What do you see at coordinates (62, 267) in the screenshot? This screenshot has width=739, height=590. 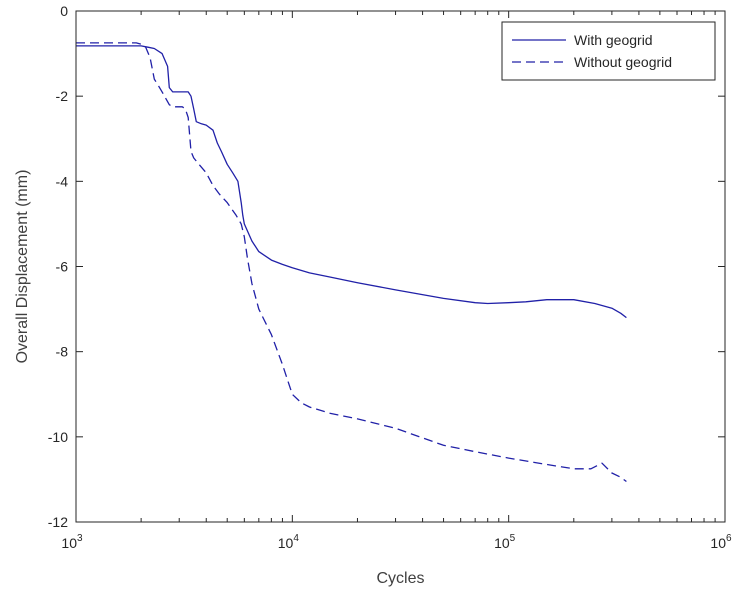 I see `y-tick-label: -6` at bounding box center [62, 267].